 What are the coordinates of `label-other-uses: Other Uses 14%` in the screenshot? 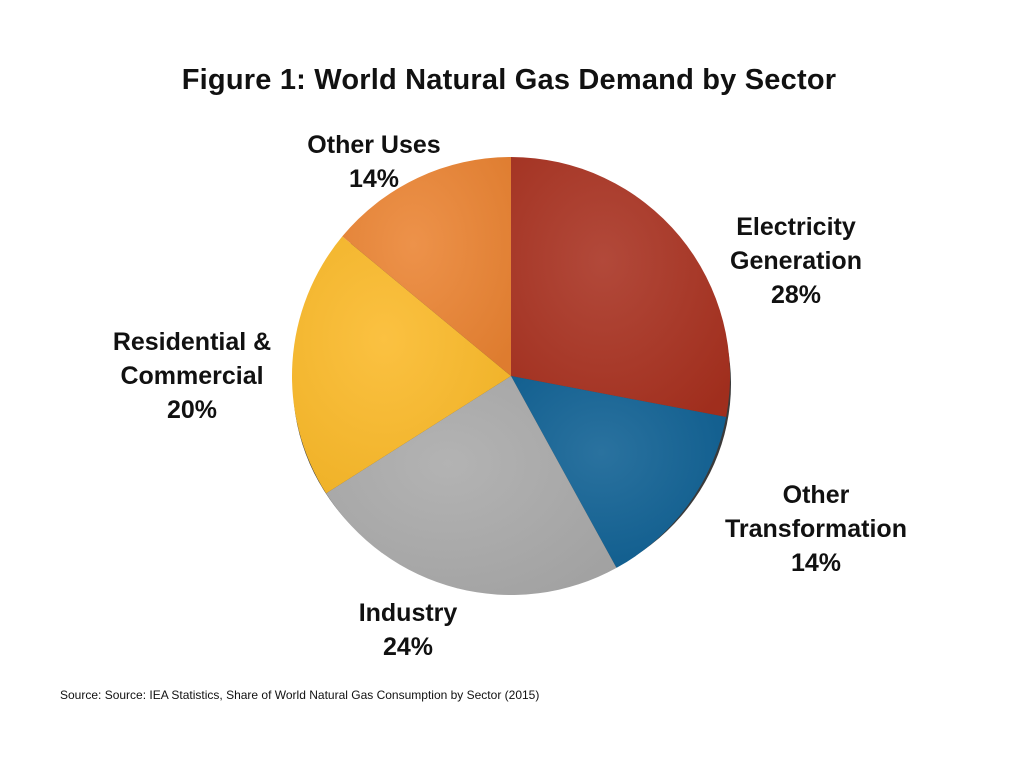 It's located at (374, 162).